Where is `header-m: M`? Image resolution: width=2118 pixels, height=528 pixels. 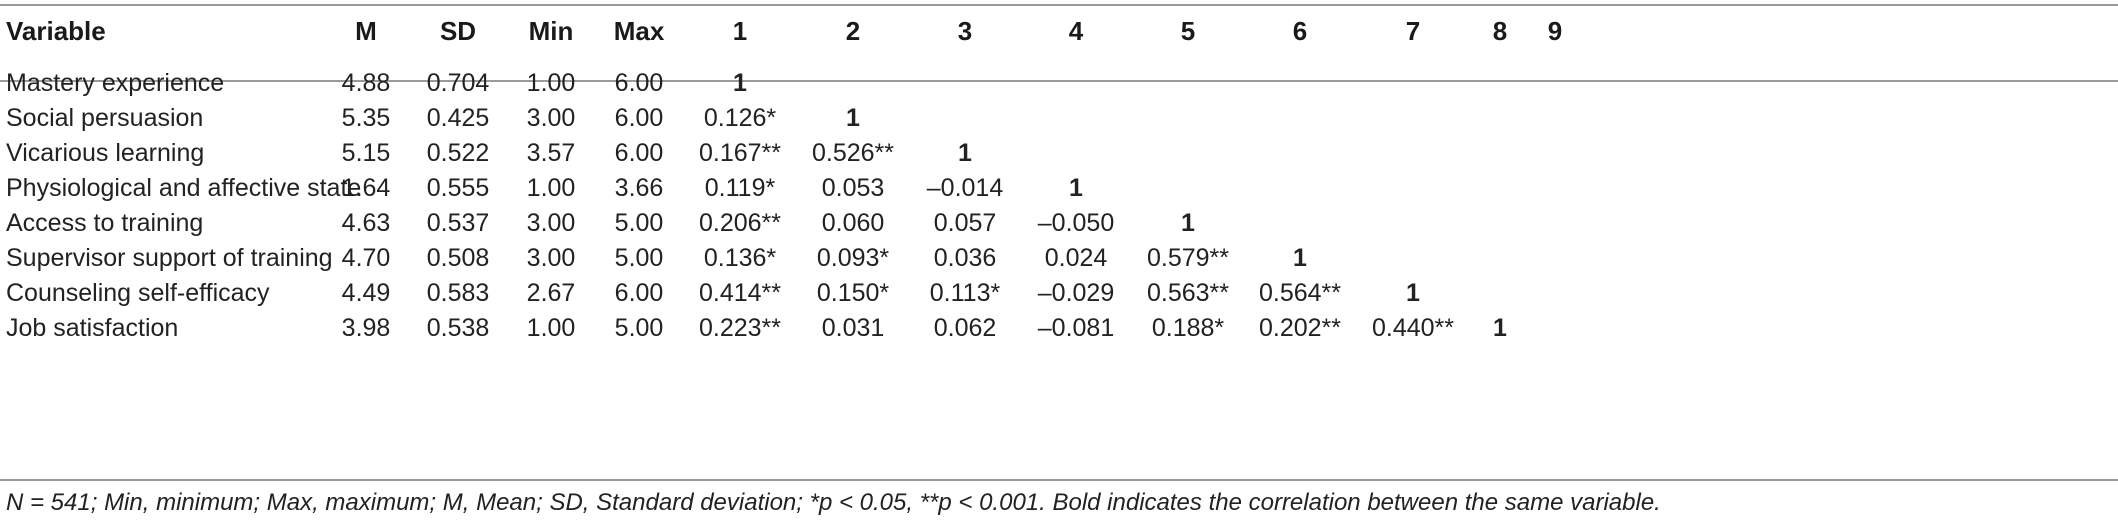
header-m: M is located at coordinates (366, 31).